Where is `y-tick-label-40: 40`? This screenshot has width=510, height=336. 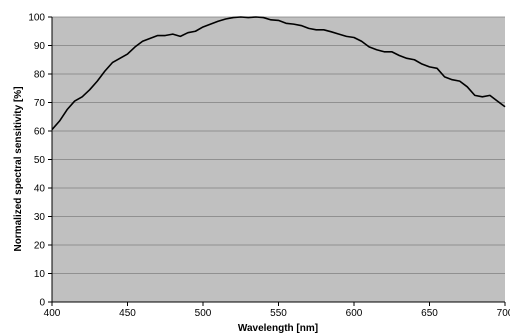
y-tick-label-40: 40 is located at coordinates (40, 189).